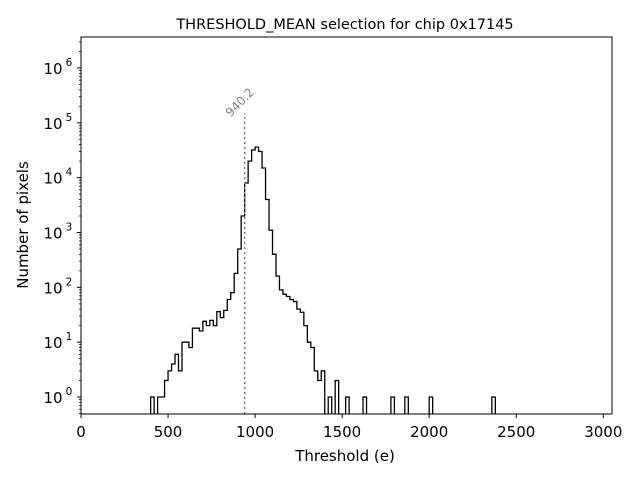  Describe the element at coordinates (342, 432) in the screenshot. I see `x-tick-label: 1500` at that location.